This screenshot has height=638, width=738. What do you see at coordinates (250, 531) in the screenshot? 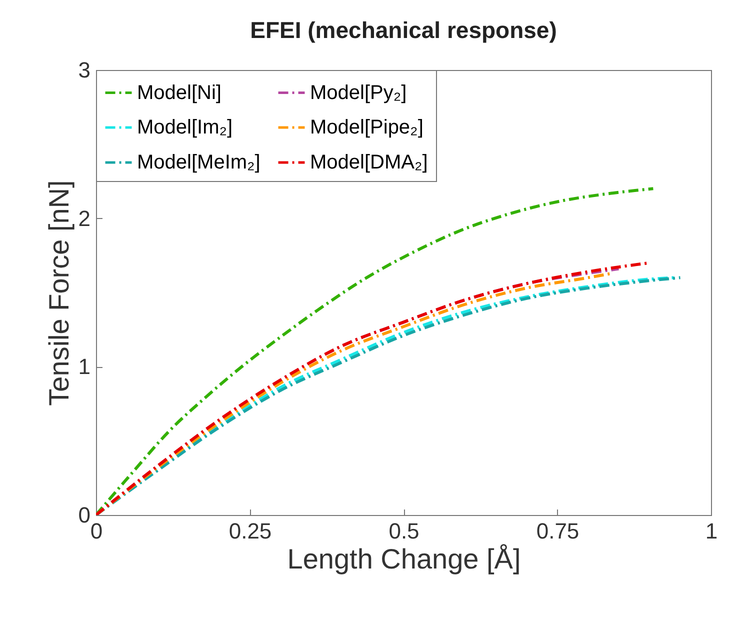
I see `x-tick-label: 0.25` at bounding box center [250, 531].